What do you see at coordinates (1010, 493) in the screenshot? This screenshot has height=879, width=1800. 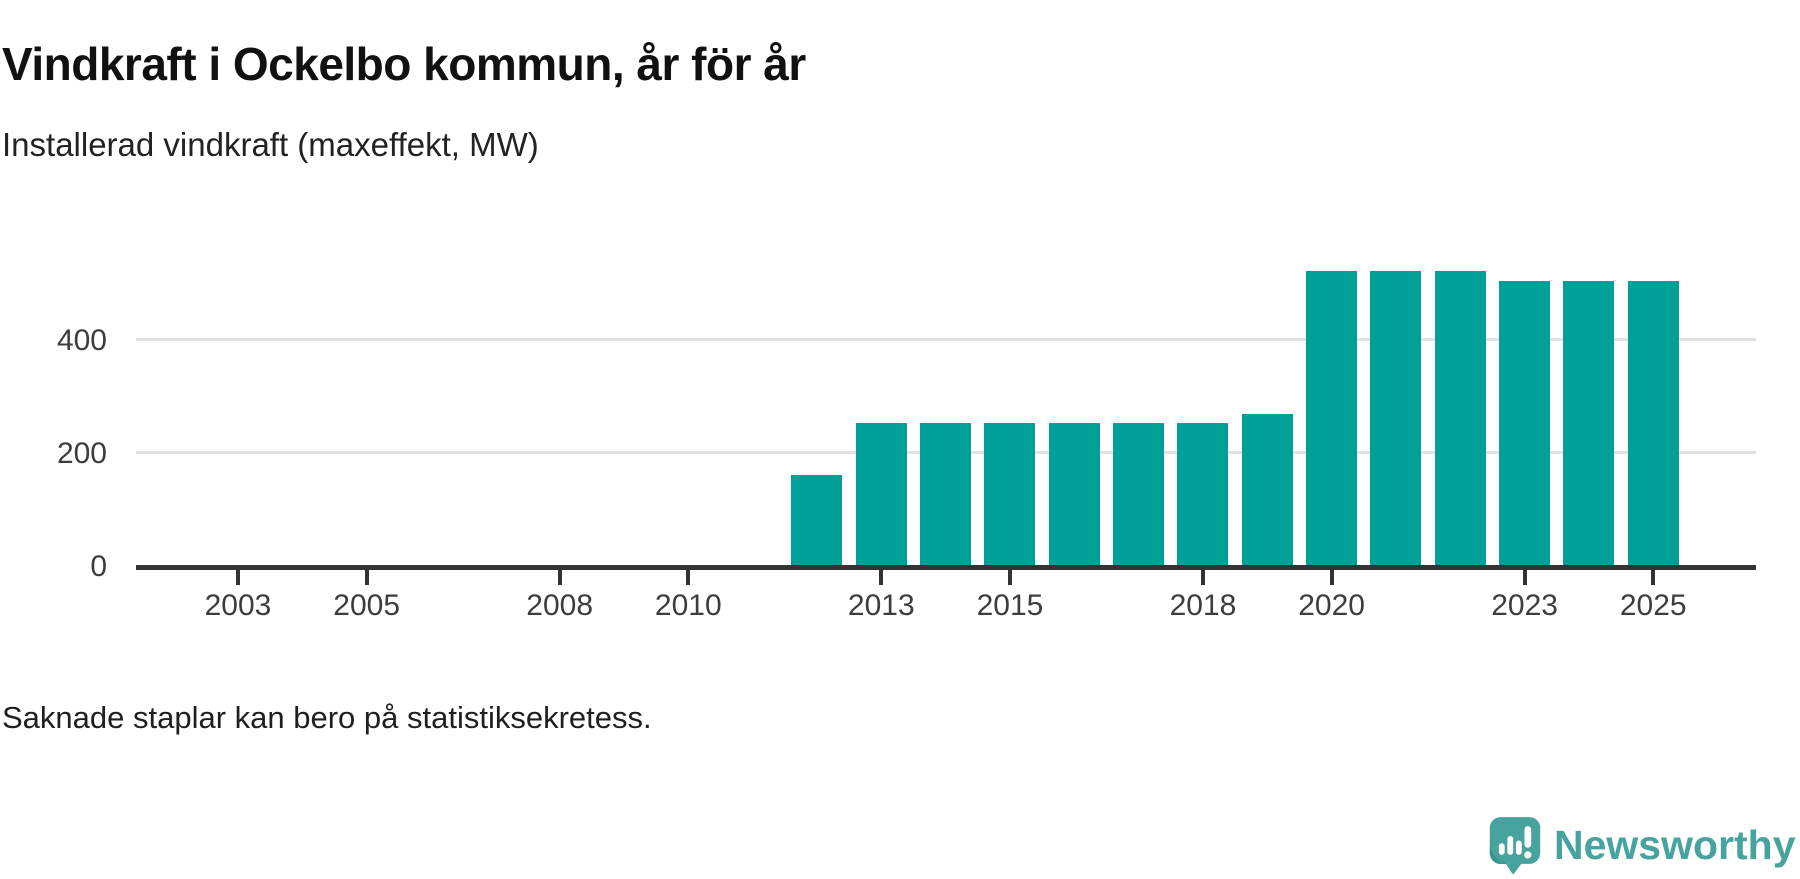 I see `bar-2015` at bounding box center [1010, 493].